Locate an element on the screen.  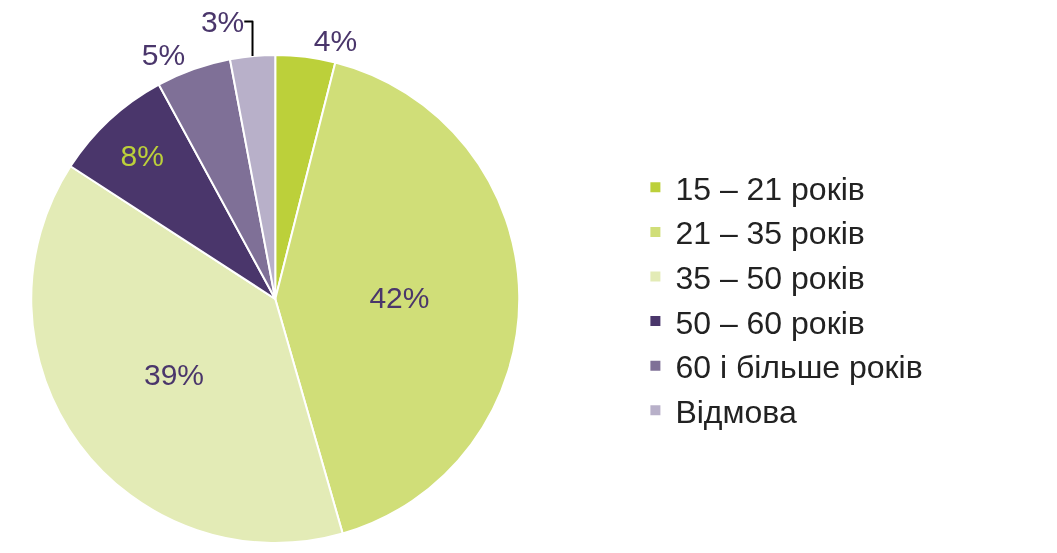
legend-label: 60 і більше років is located at coordinates (799, 367).